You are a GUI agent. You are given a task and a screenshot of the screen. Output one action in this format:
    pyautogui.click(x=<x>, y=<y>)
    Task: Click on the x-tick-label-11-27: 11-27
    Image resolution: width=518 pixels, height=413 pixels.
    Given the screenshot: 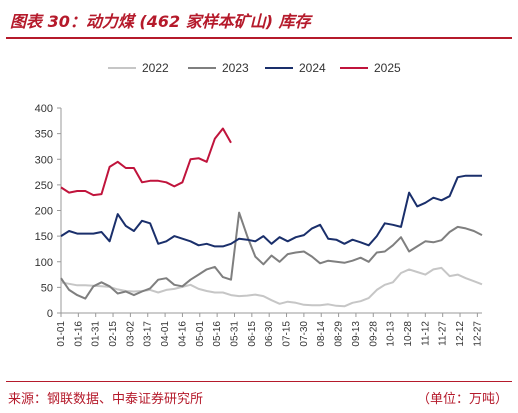 What is the action you would take?
    pyautogui.click(x=443, y=333)
    